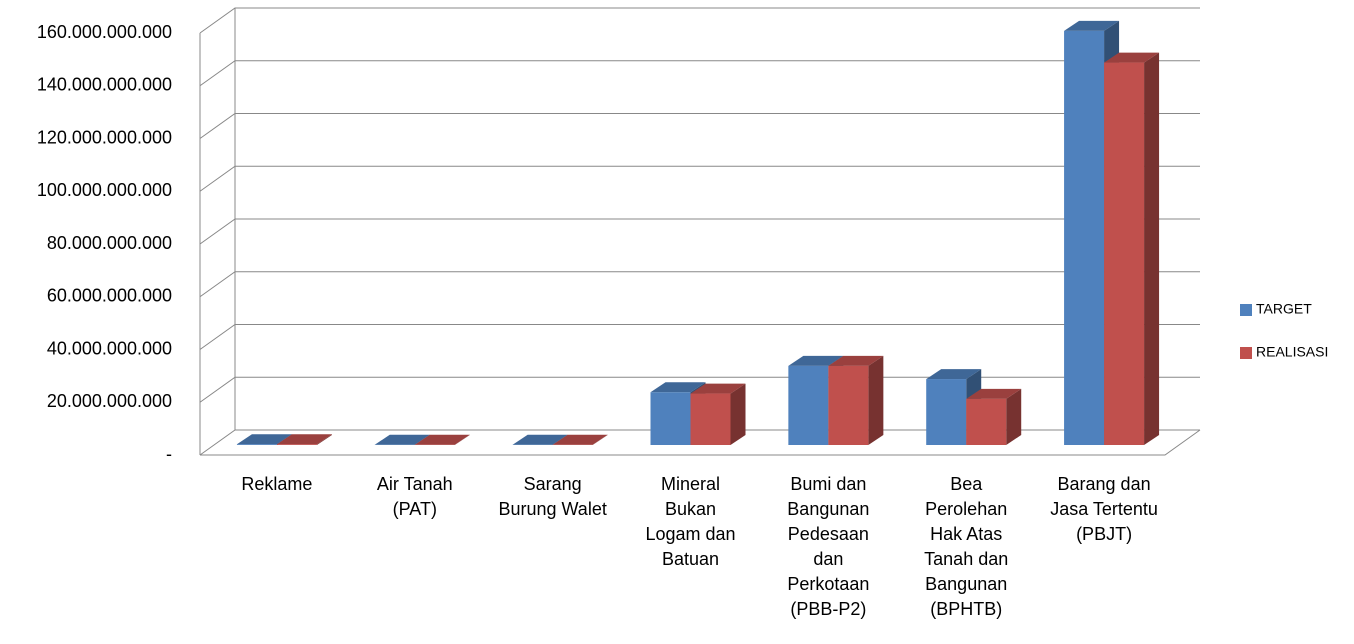 The height and width of the screenshot is (644, 1354). Describe the element at coordinates (109, 348) in the screenshot. I see `y-tick-label: 40.000.000.000` at that location.